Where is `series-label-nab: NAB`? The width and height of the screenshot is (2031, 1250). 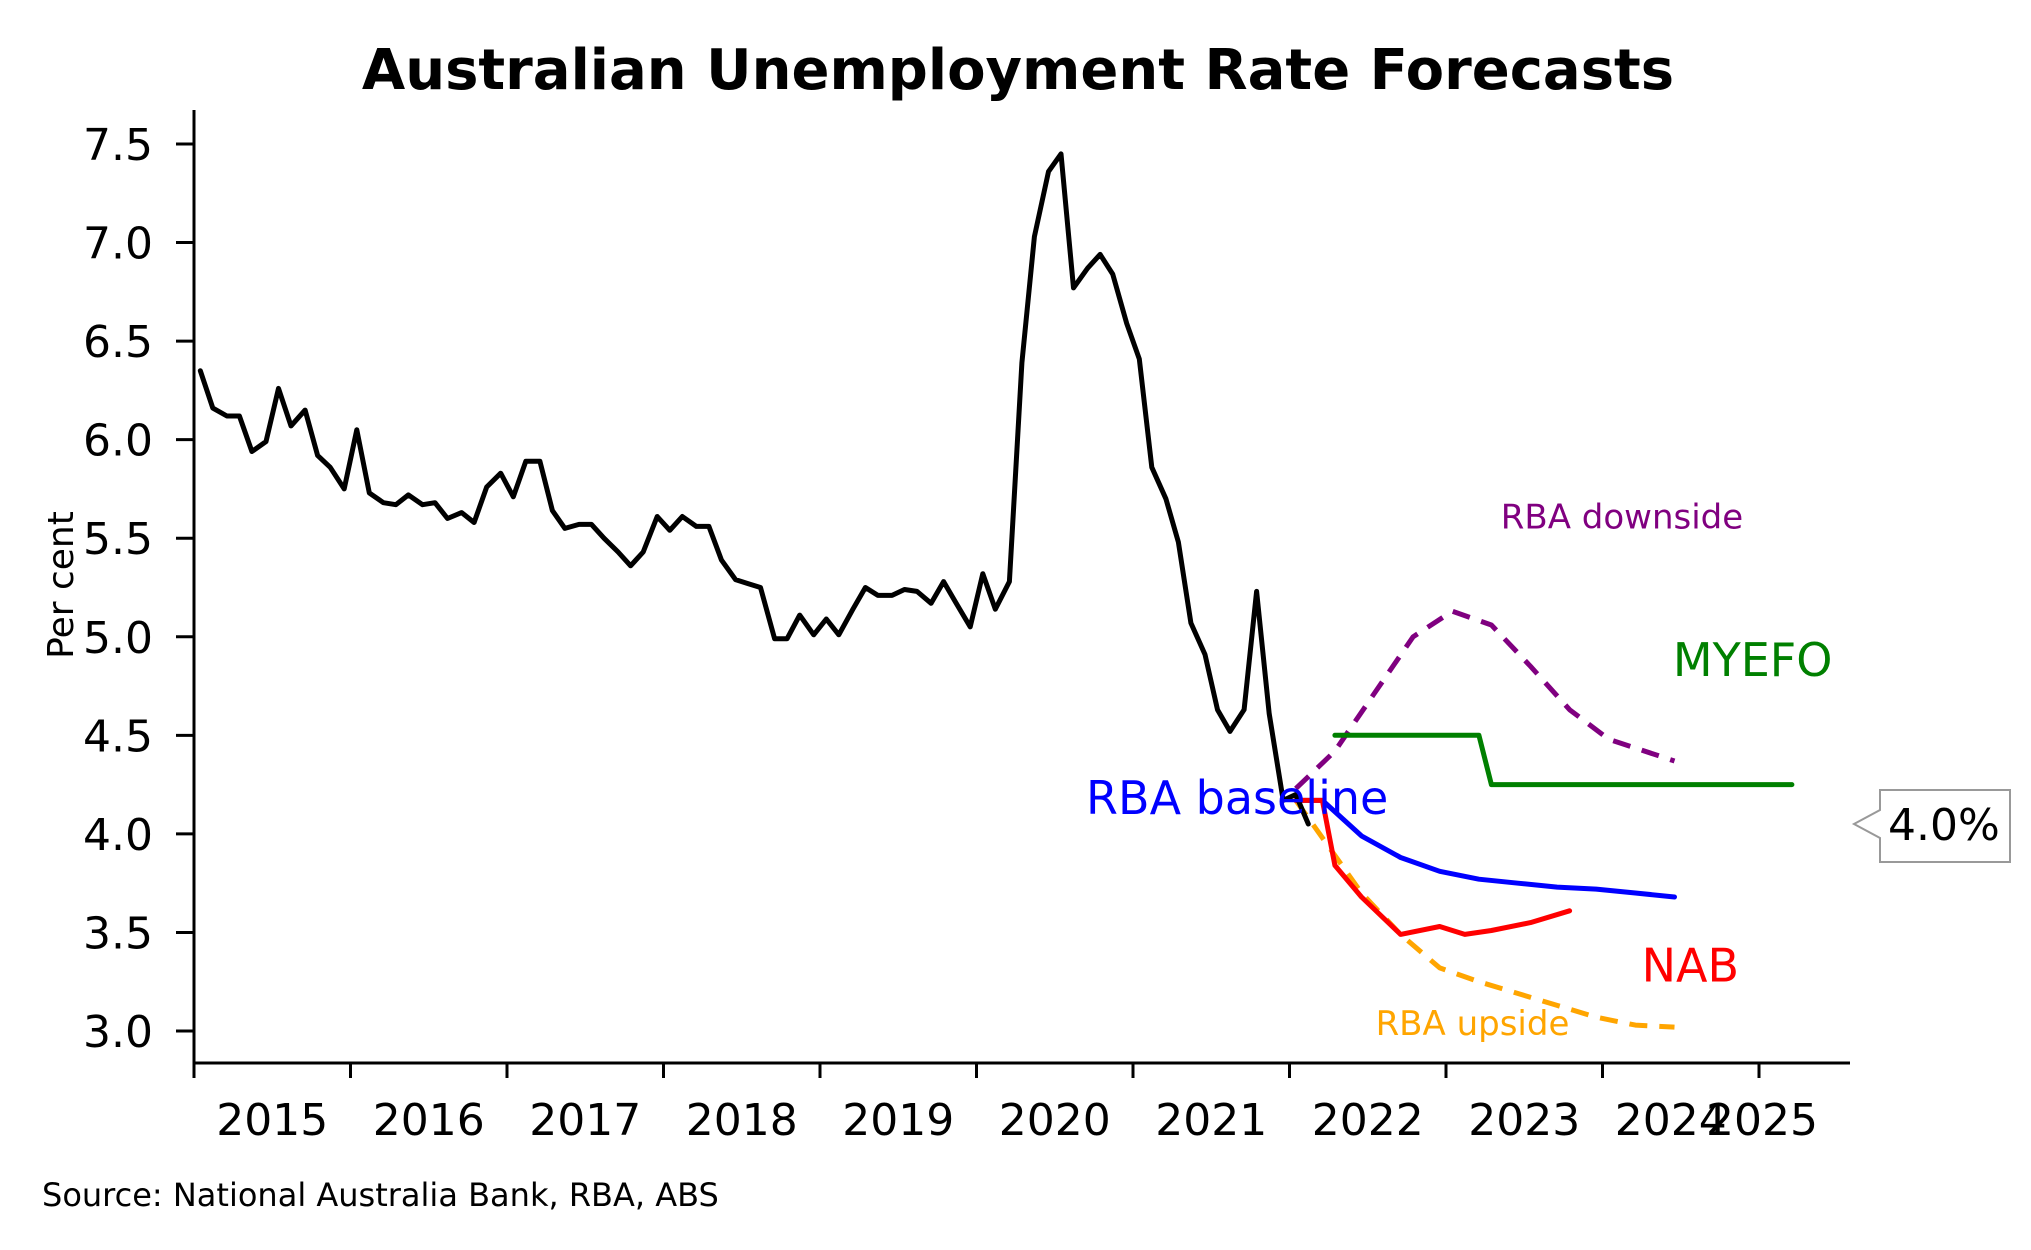 series-label-nab: NAB is located at coordinates (1690, 966).